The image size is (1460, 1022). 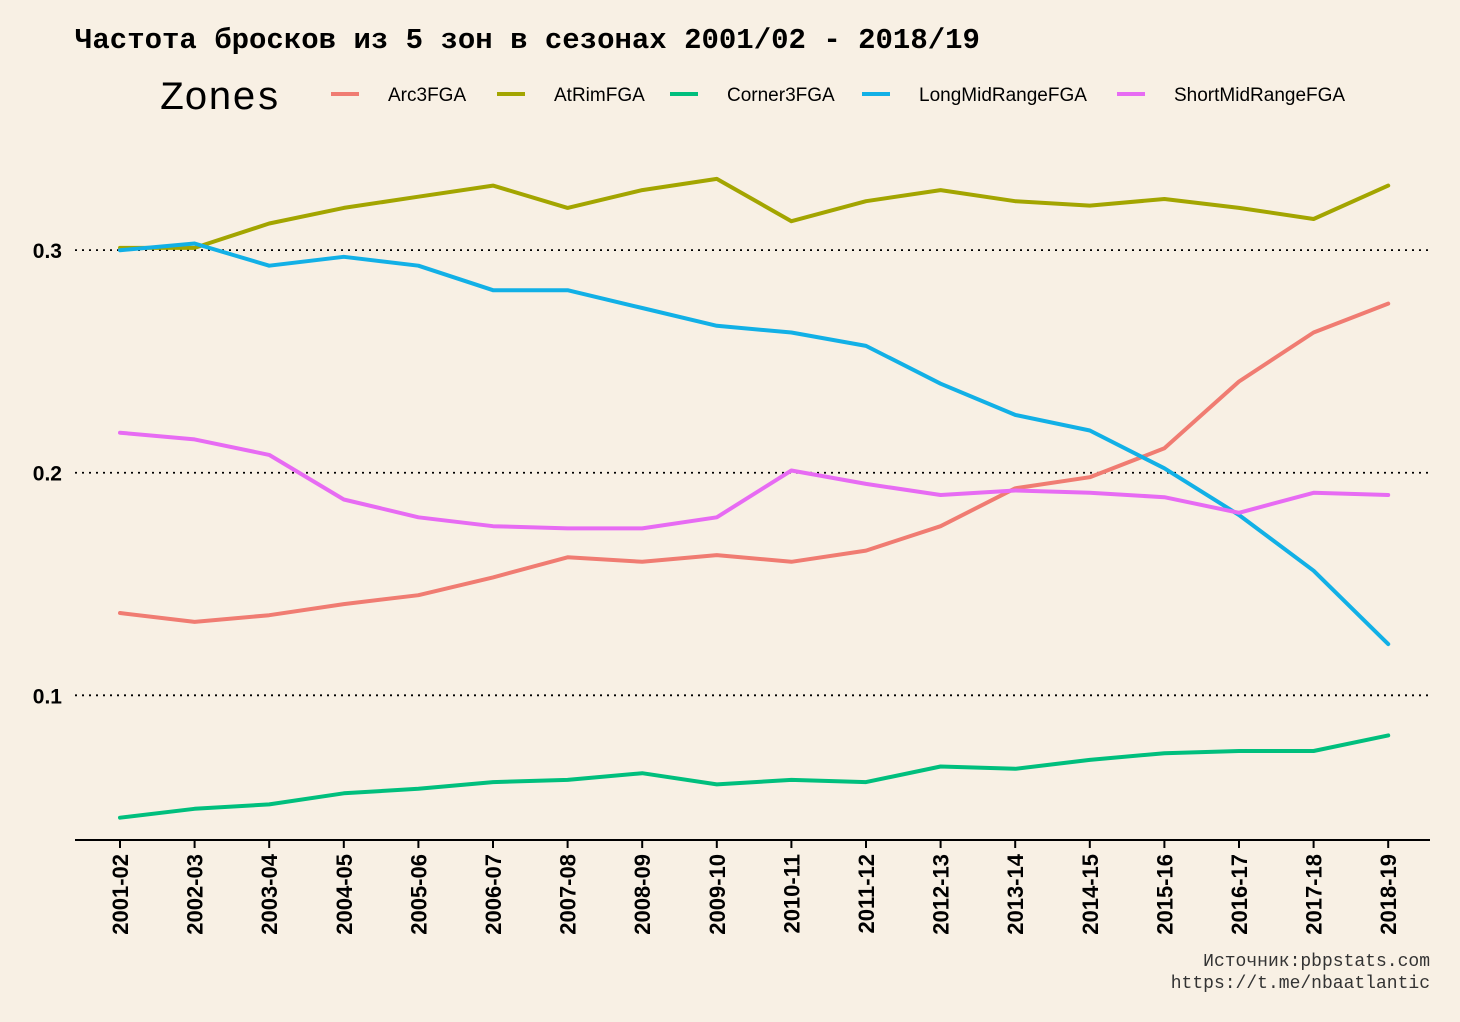 I want to click on series-line-corner3fga, so click(x=754, y=776).